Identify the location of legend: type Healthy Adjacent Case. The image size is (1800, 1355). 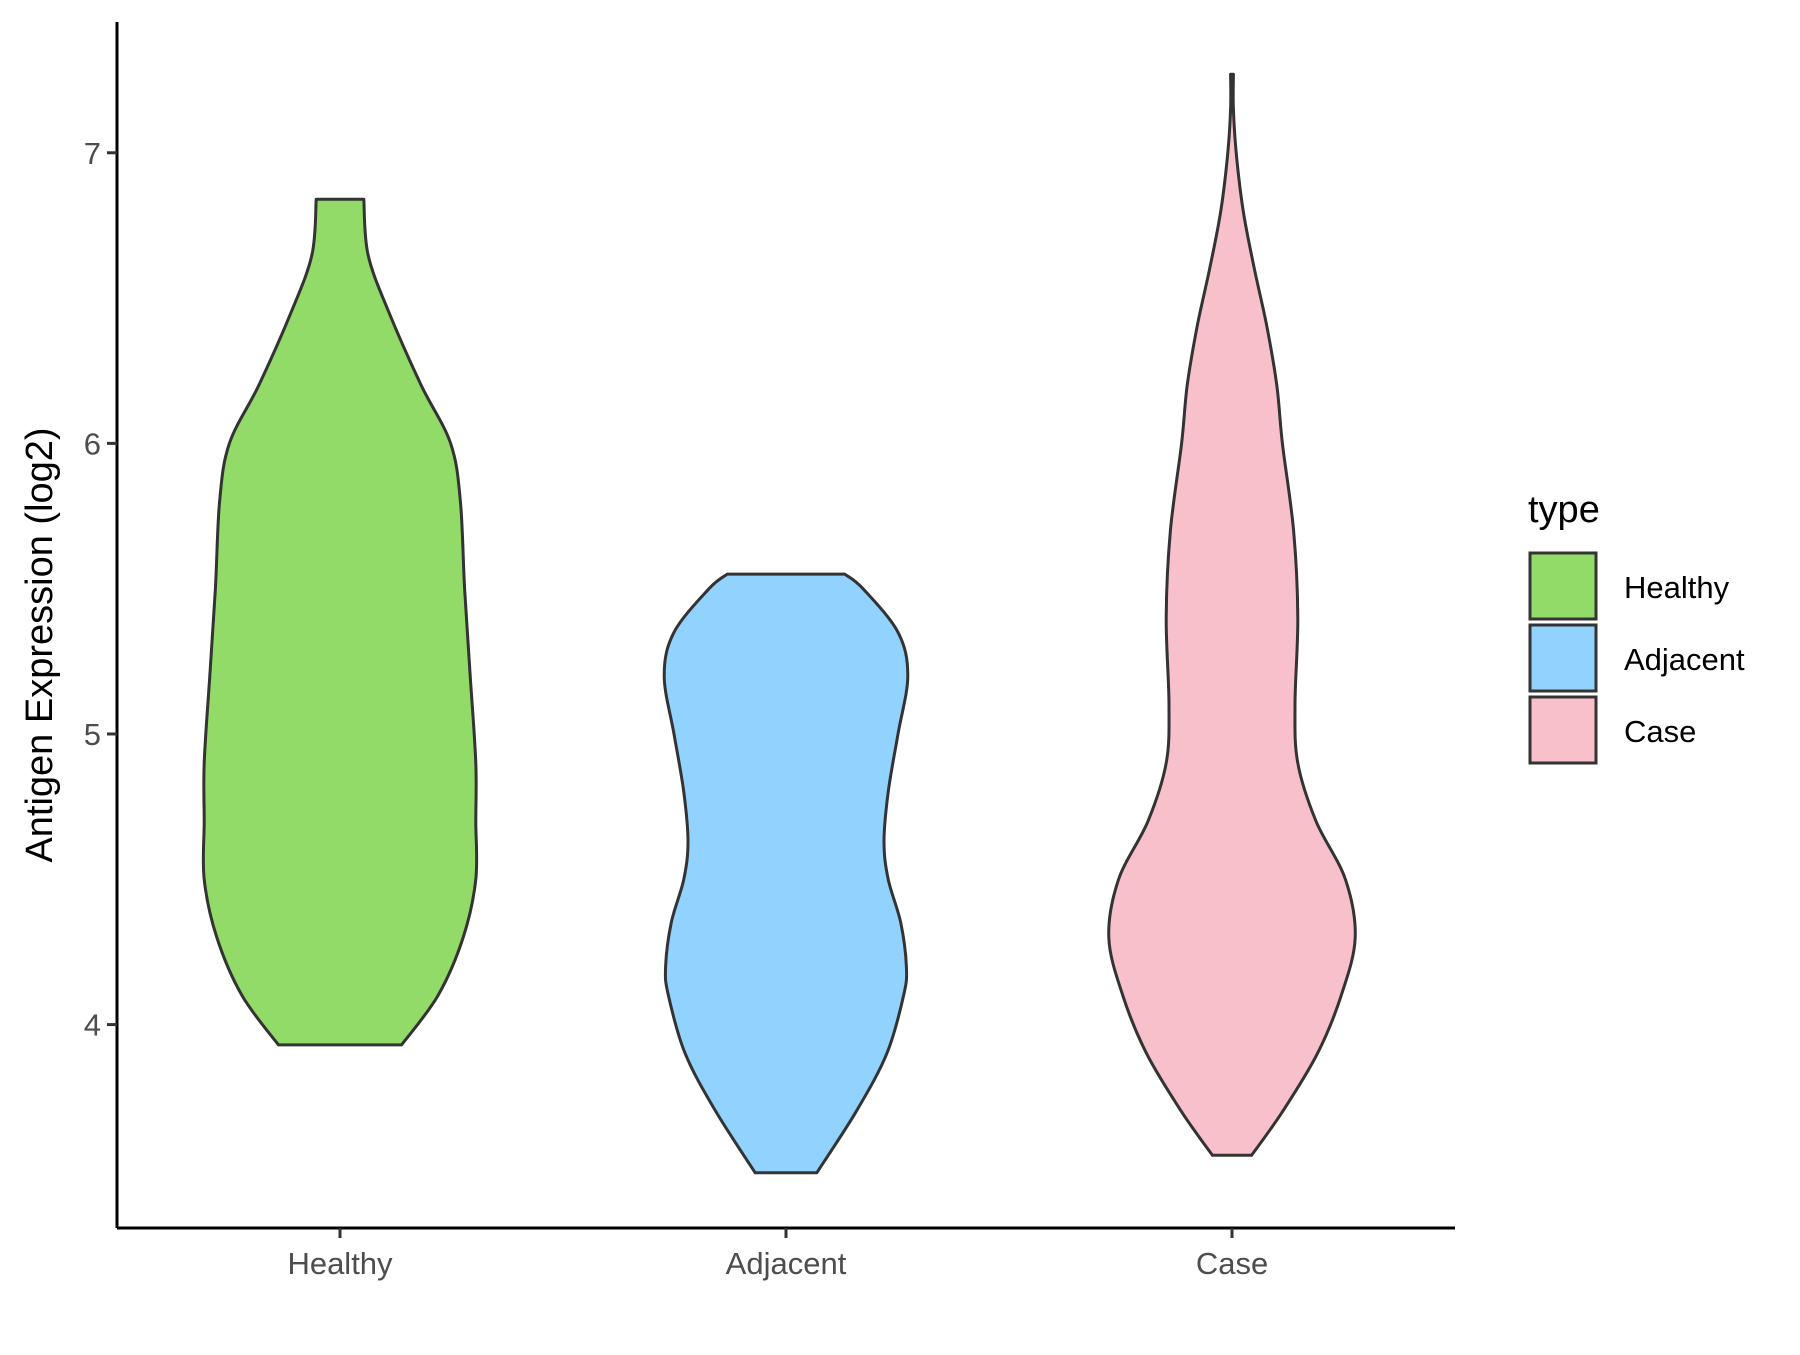
(1636, 627).